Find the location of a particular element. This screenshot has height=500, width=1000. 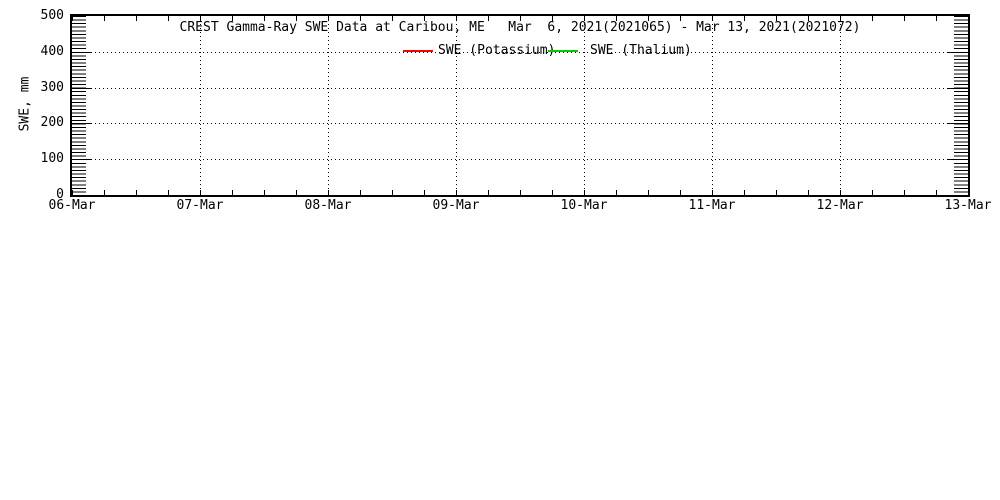

x-tick-label: 11-Mar is located at coordinates (712, 205).